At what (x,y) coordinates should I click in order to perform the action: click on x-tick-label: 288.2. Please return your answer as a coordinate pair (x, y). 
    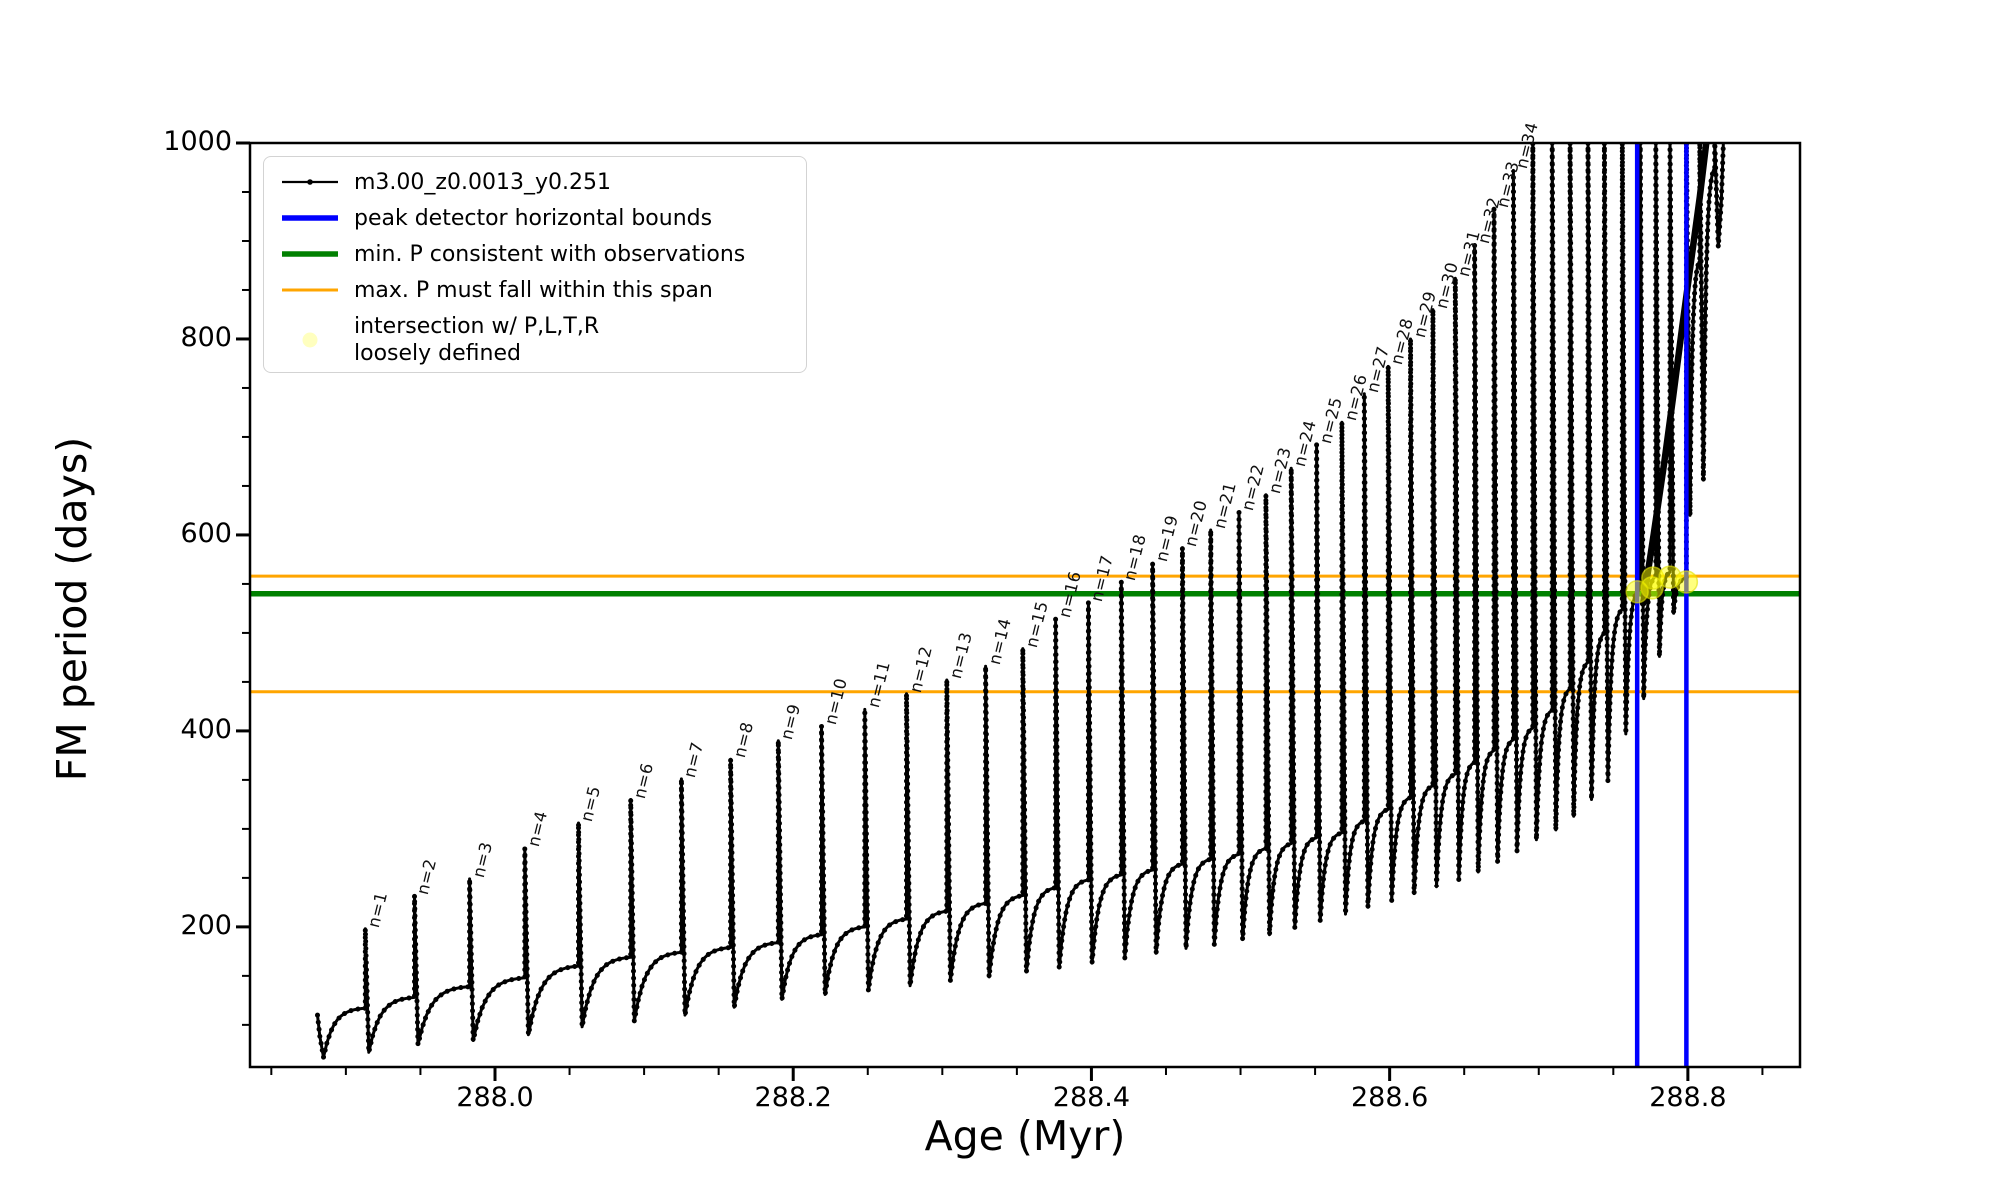
    Looking at the image, I should click on (793, 1097).